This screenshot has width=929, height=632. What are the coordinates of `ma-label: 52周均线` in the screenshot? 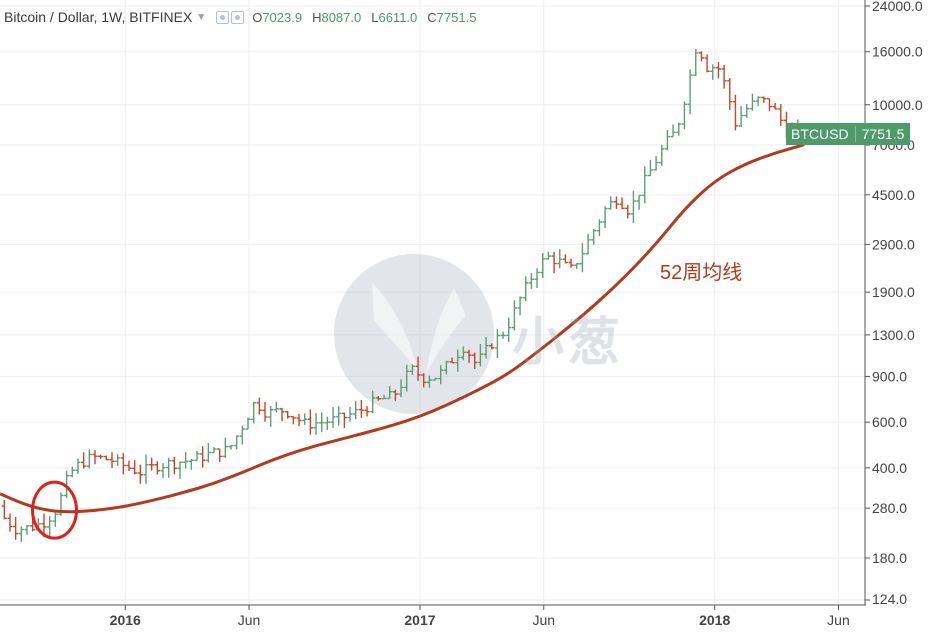 It's located at (701, 273).